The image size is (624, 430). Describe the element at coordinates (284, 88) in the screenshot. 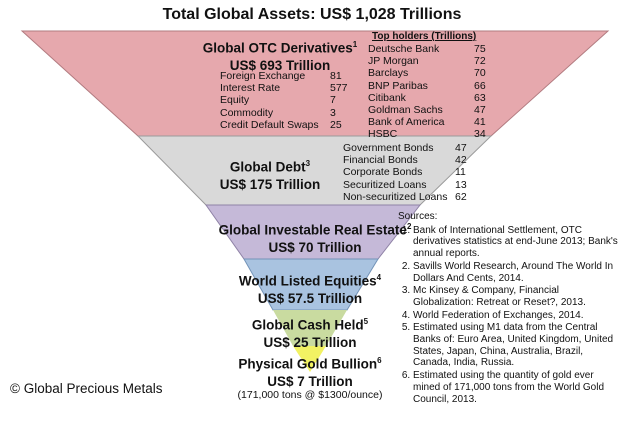

I see `otc-item-row: Interest Rate 577` at that location.